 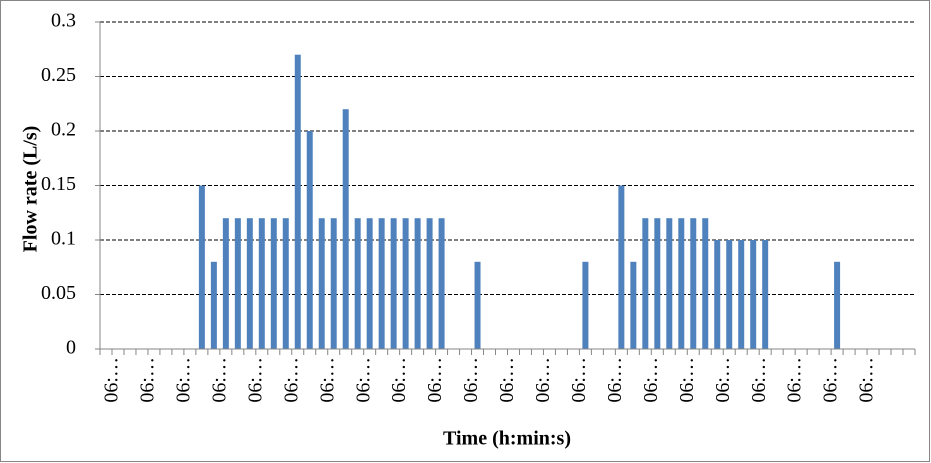 What do you see at coordinates (58, 75) in the screenshot?
I see `y-tick-label: 0.25` at bounding box center [58, 75].